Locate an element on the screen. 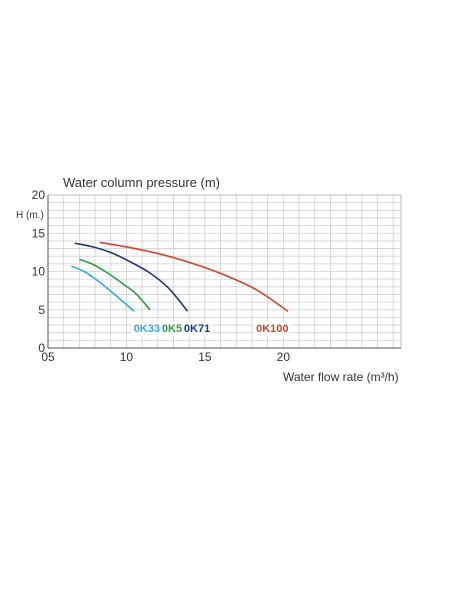 This screenshot has height=589, width=452. chart-title: Water column pressure (m) is located at coordinates (141, 182).